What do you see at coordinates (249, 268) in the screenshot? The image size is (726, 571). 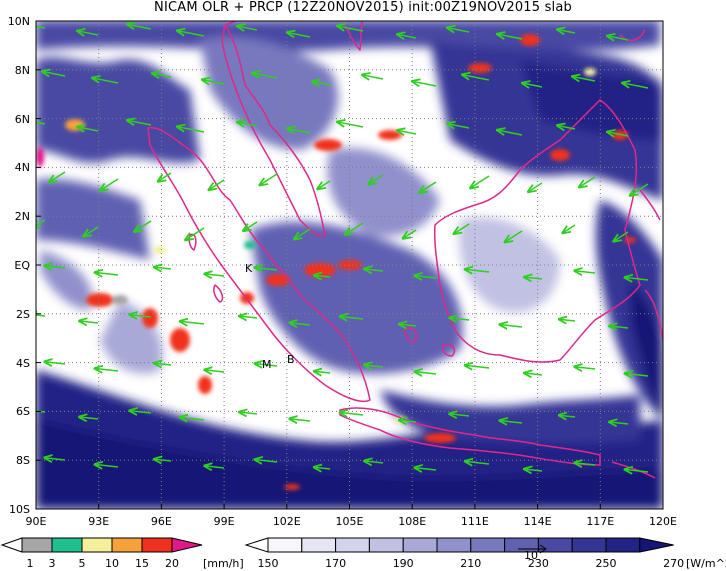 I see `place-label-k: K` at bounding box center [249, 268].